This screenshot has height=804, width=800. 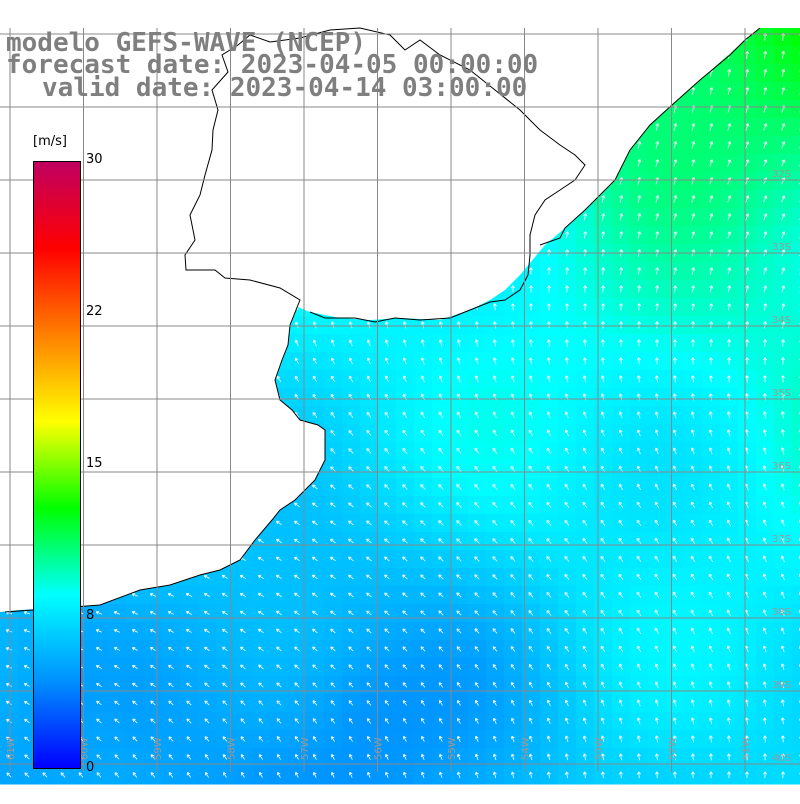 I want to click on latitude-label: 38S, so click(x=781, y=612).